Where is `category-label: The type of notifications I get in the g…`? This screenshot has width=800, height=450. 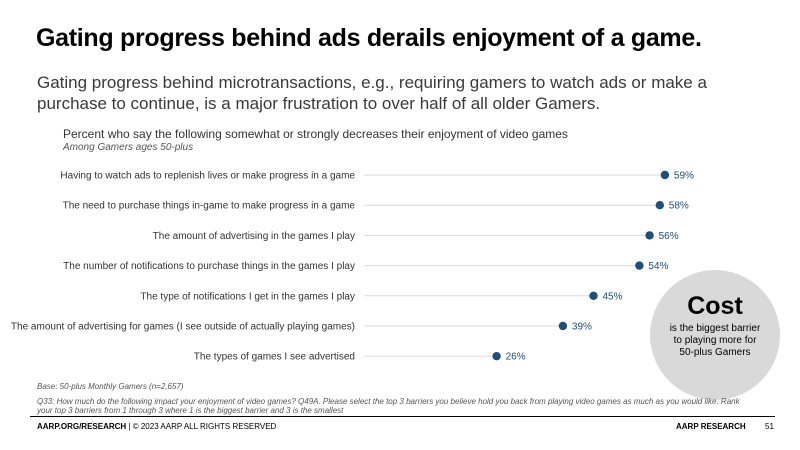
category-label: The type of notifications I get in the g… is located at coordinates (247, 296).